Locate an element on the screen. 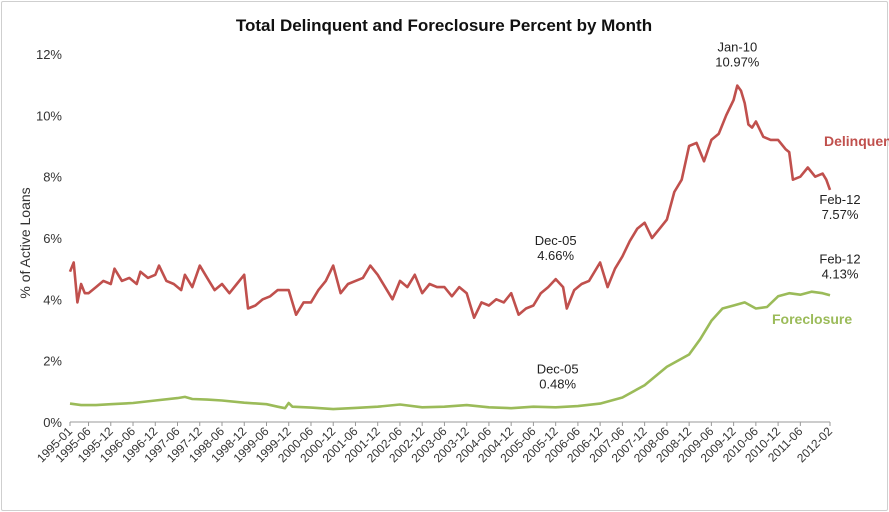 This screenshot has width=889, height=512. data-annotation: Feb-12 7.57% is located at coordinates (839, 207).